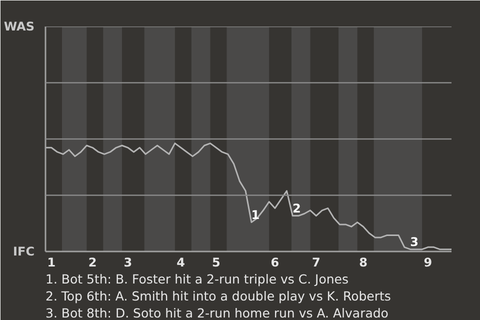  What do you see at coordinates (19, 27) in the screenshot?
I see `text: WAS` at bounding box center [19, 27].